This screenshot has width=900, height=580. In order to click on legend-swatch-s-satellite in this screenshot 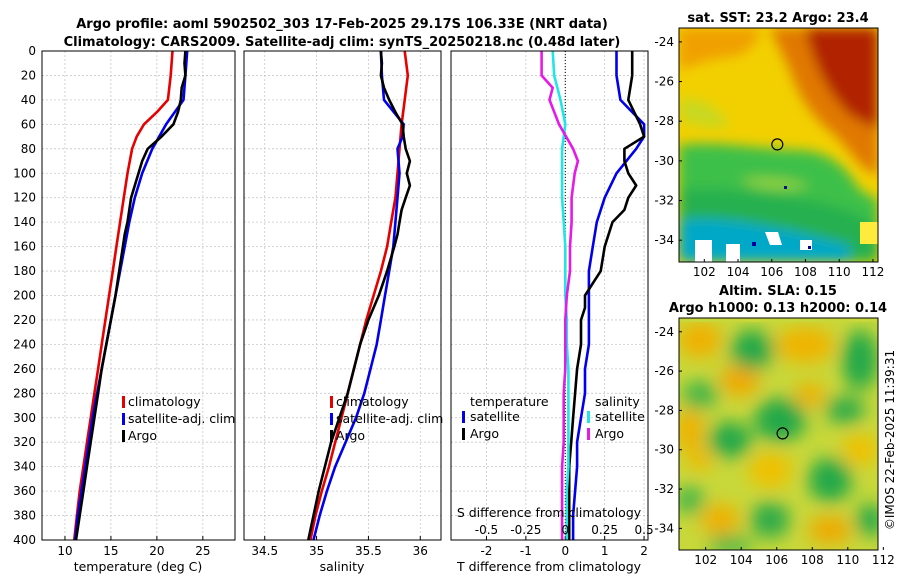, I will do `click(588, 417)`.